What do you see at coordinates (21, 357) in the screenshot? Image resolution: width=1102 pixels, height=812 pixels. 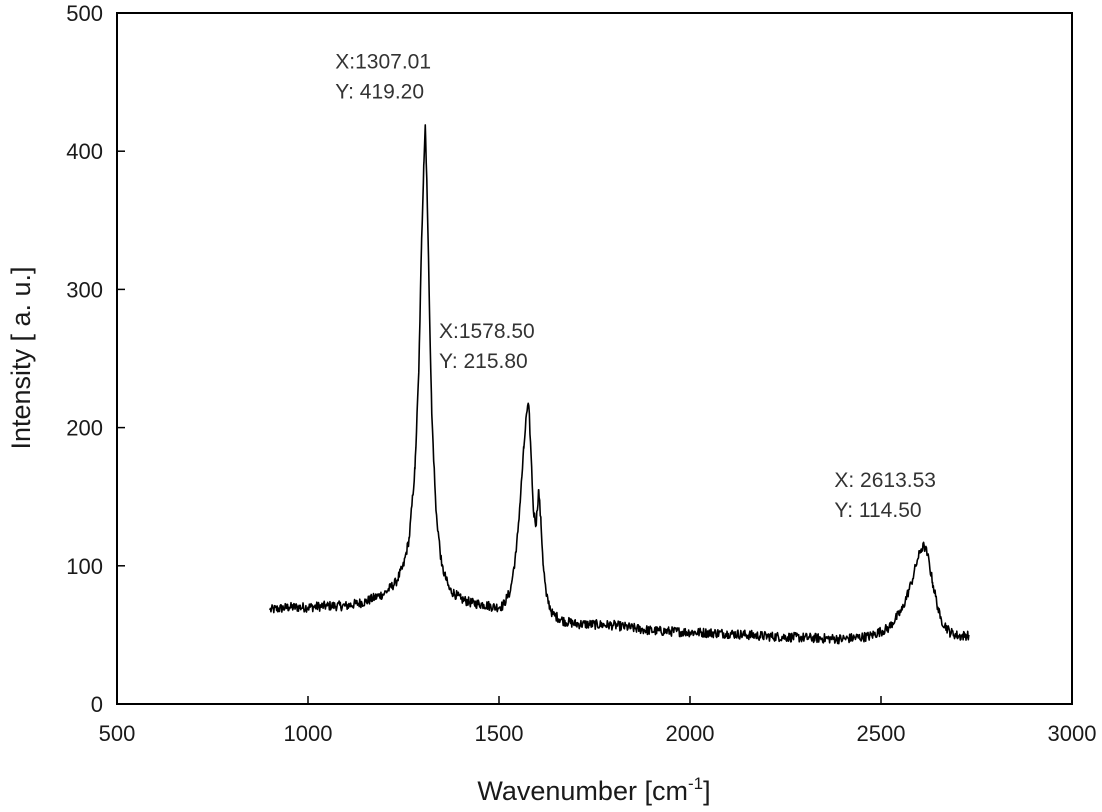 I see `y-axis-title: Intensity [ a. u.]` at bounding box center [21, 357].